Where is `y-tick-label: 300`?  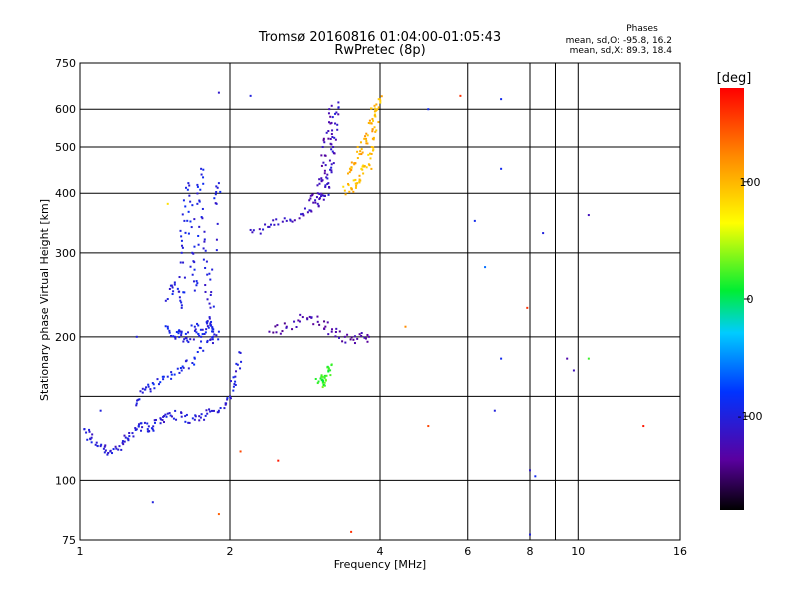 y-tick-label: 300 is located at coordinates (65, 253).